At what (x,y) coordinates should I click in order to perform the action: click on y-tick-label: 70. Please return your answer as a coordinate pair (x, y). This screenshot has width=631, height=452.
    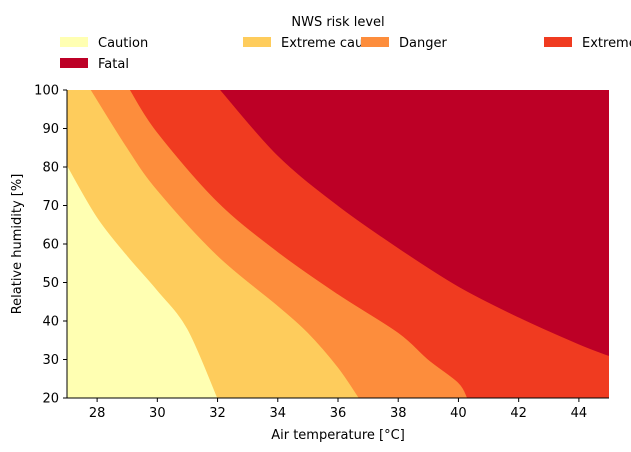
    Looking at the image, I should click on (50, 206).